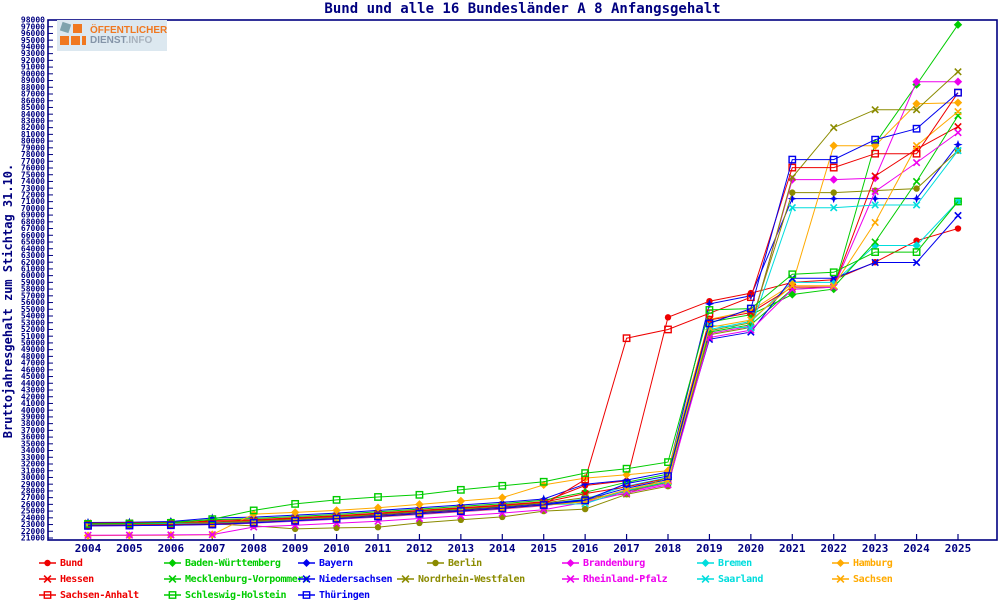 This screenshot has height=600, width=1000. What do you see at coordinates (33, 295) in the screenshot?
I see `y-tick-label: 57000` at bounding box center [33, 295].